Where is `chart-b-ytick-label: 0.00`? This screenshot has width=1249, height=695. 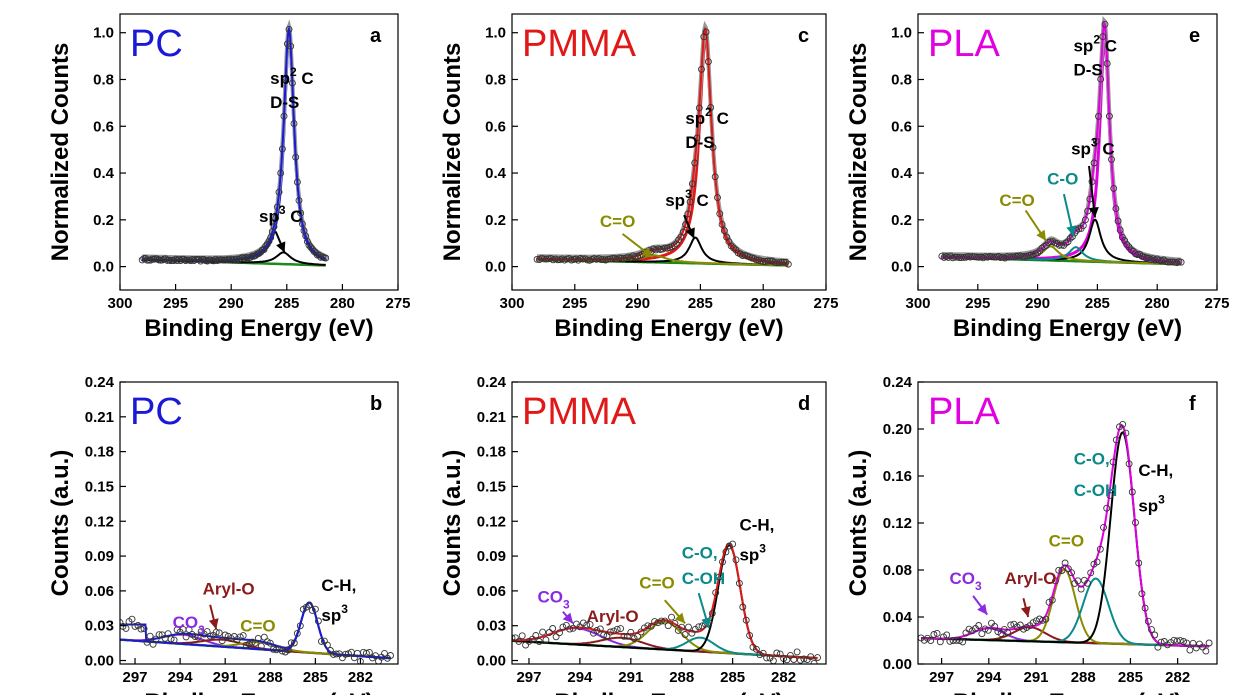 chart-b-ytick-label: 0.00 is located at coordinates (99, 661).